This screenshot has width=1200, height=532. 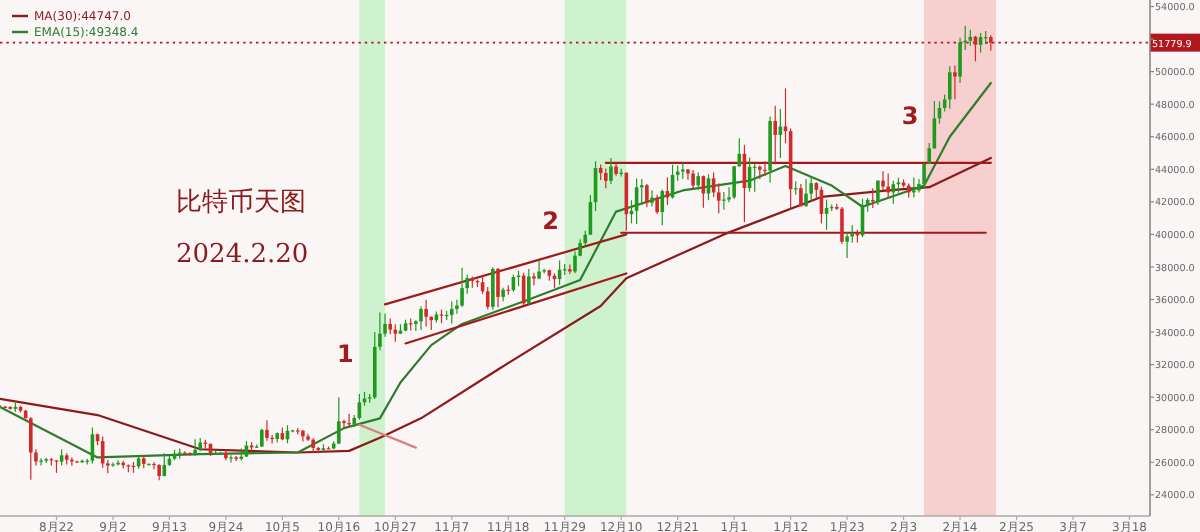 I want to click on annotation: 2, so click(x=551, y=221).